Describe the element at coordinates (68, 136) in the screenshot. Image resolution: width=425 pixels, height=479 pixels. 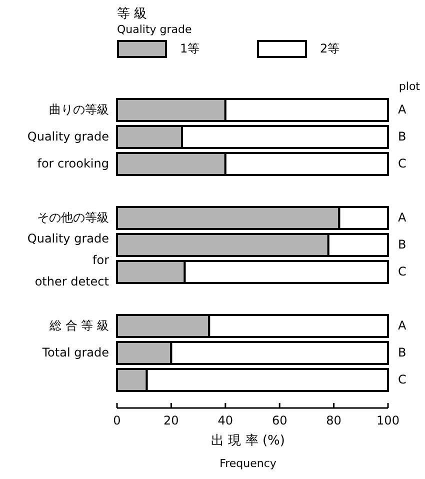
I see `text: 曲りの等級 Quality grade for crooking` at that location.